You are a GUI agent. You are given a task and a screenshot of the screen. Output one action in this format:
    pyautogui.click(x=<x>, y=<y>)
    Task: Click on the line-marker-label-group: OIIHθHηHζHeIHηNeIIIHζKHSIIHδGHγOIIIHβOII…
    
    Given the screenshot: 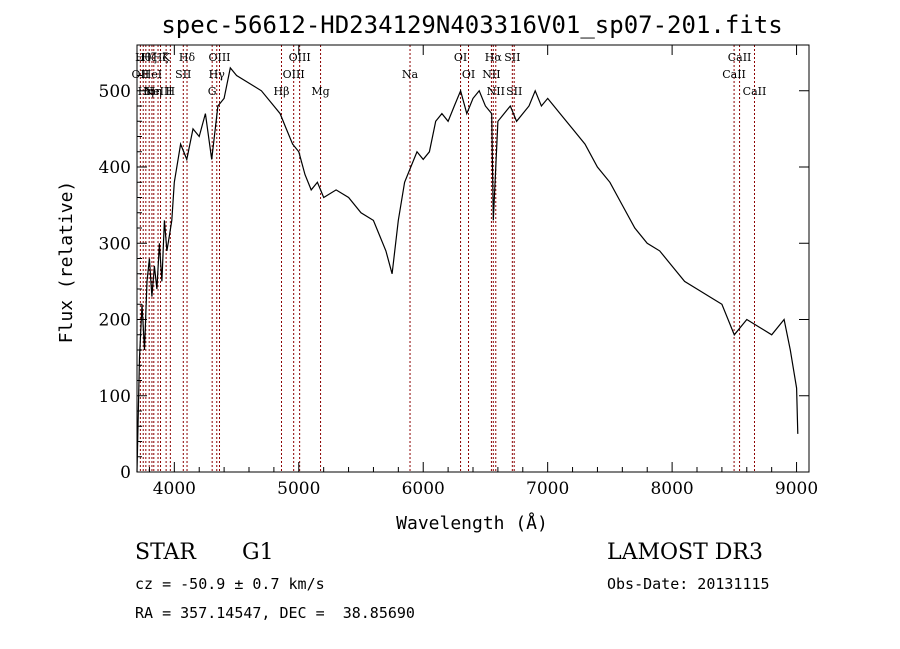 What is the action you would take?
    pyautogui.click(x=449, y=74)
    